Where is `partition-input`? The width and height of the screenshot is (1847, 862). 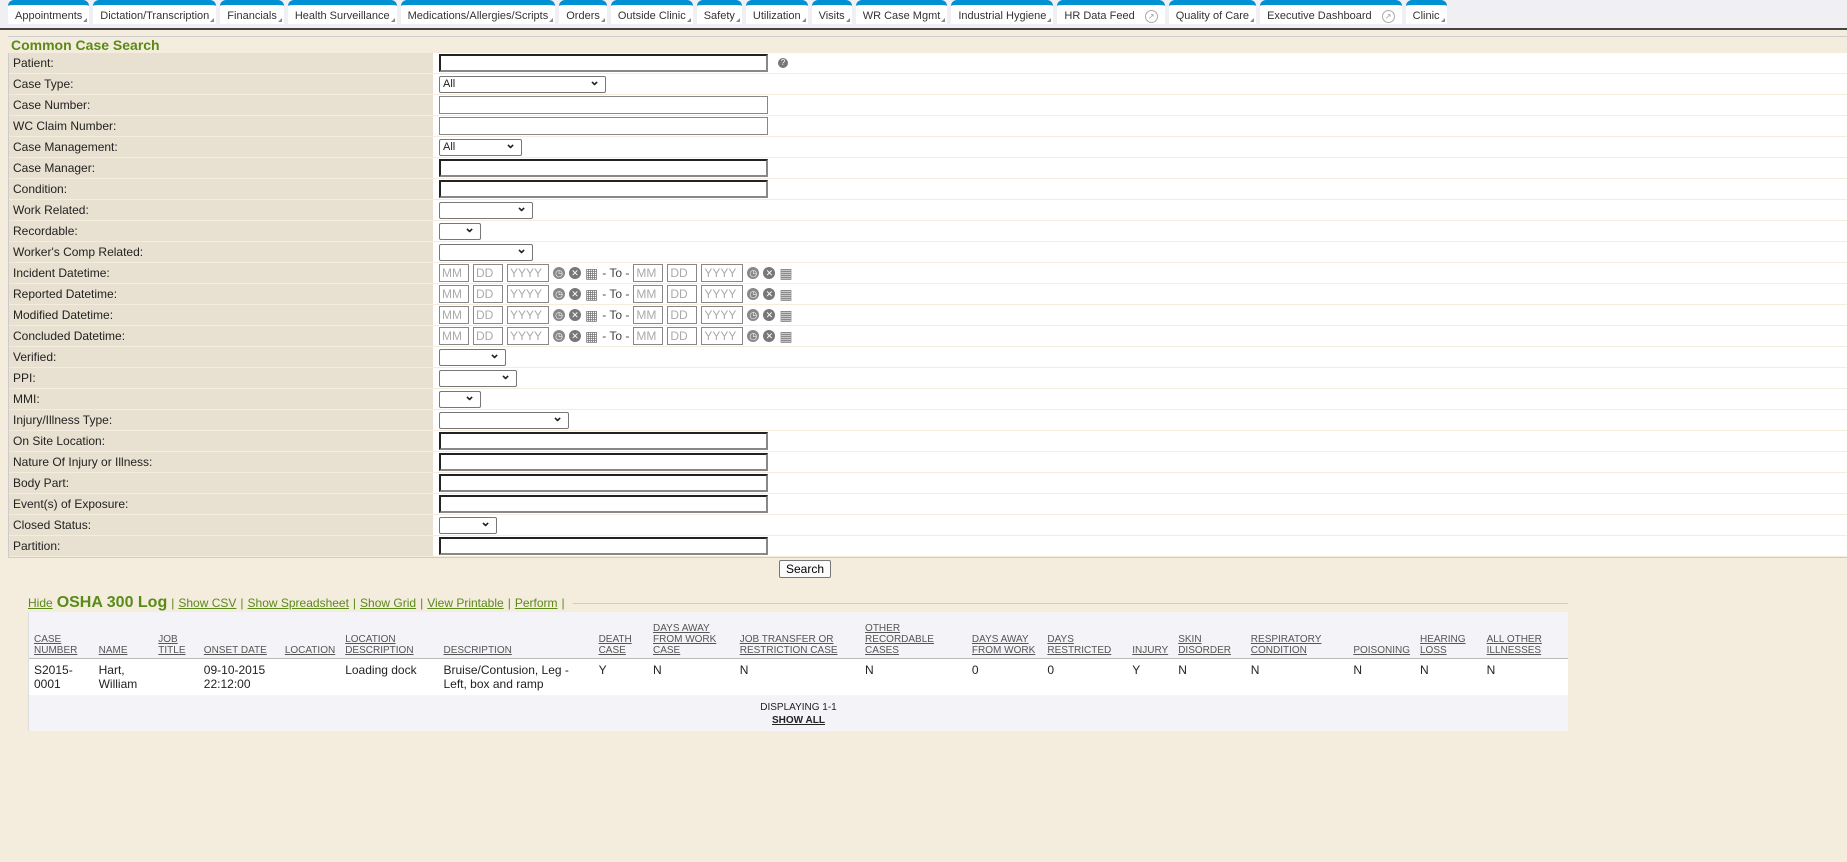 partition-input is located at coordinates (603, 546).